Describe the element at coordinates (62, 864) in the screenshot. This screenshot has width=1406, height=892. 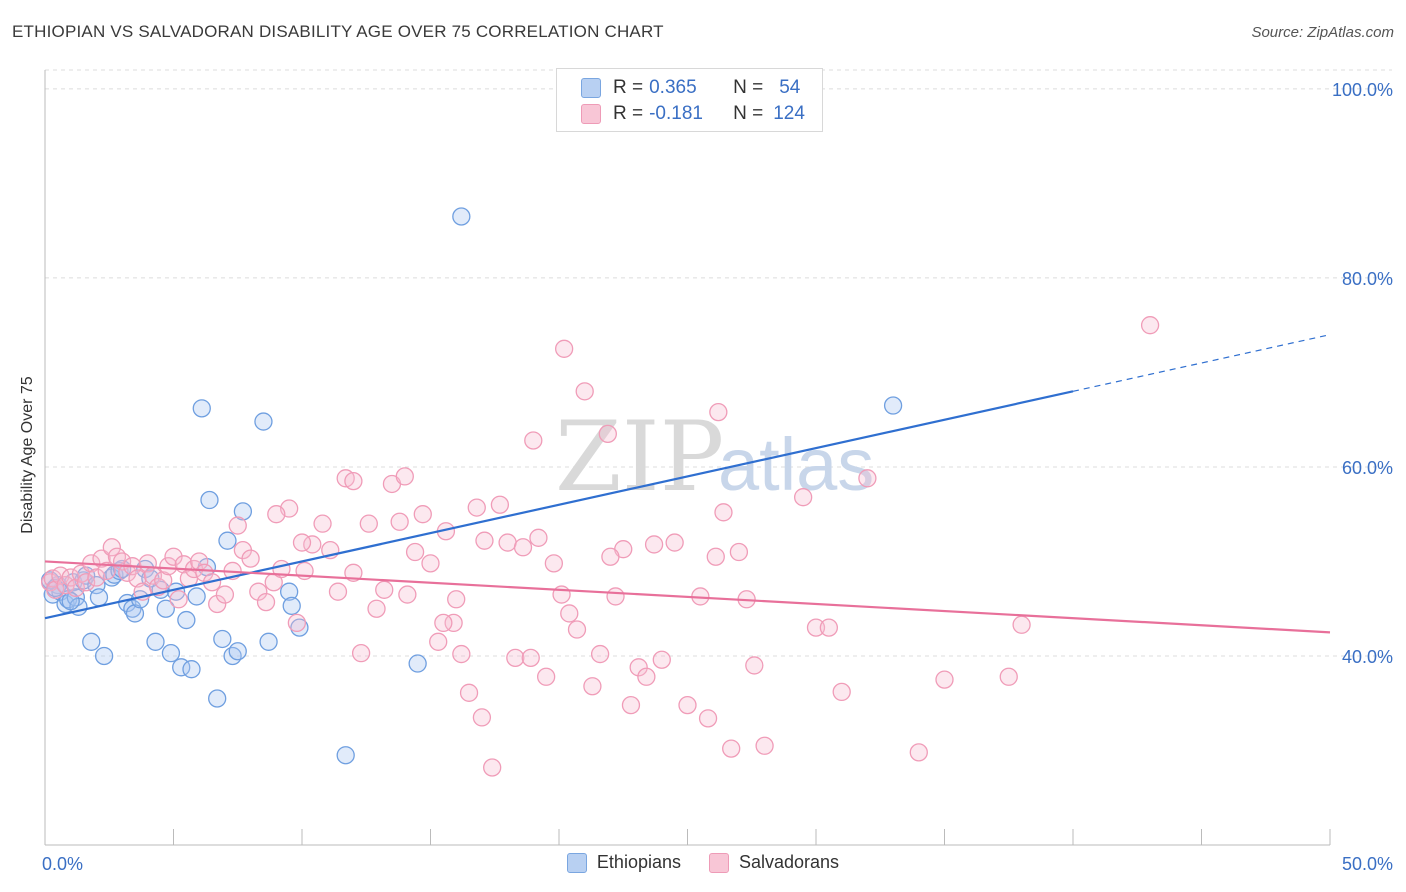
I see `x-tick-label-min: 0.0%` at that location.